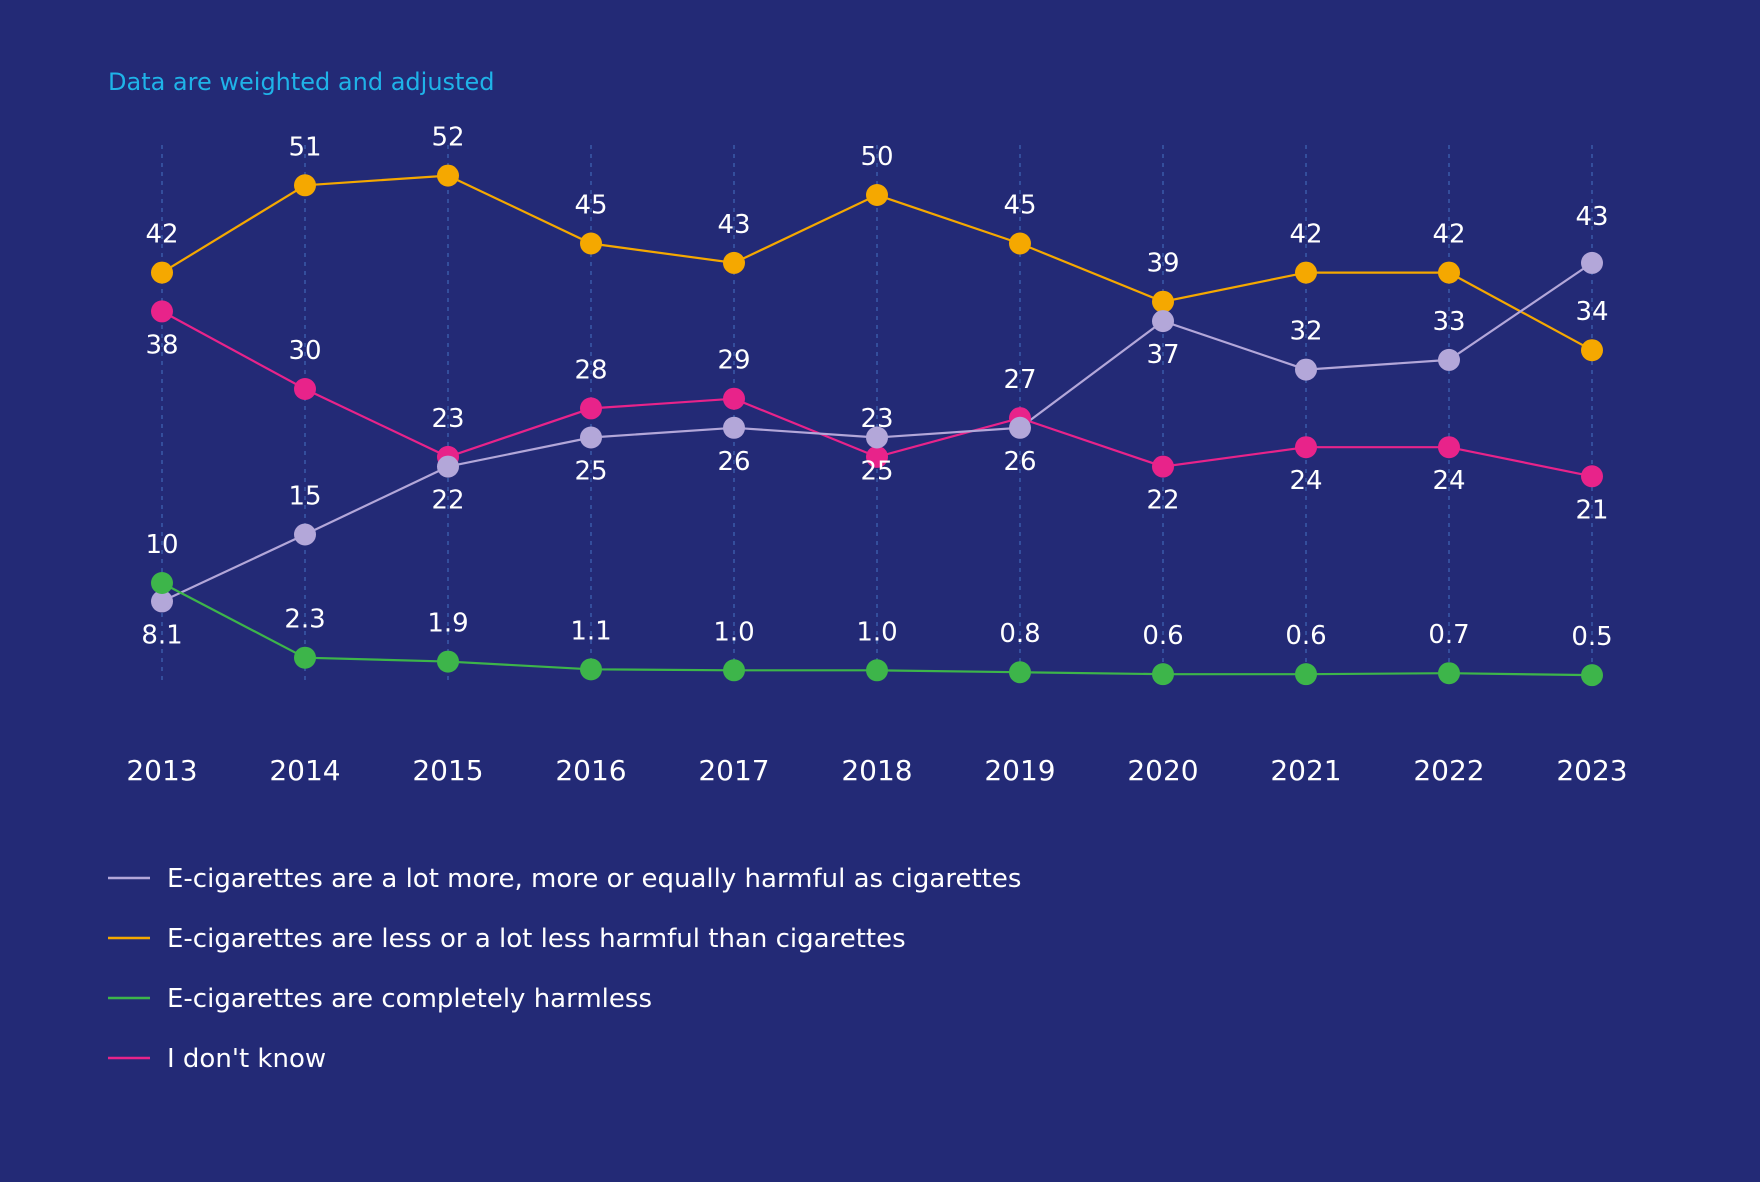  I want to click on data-label-harmless: 0.7, so click(1448, 635).